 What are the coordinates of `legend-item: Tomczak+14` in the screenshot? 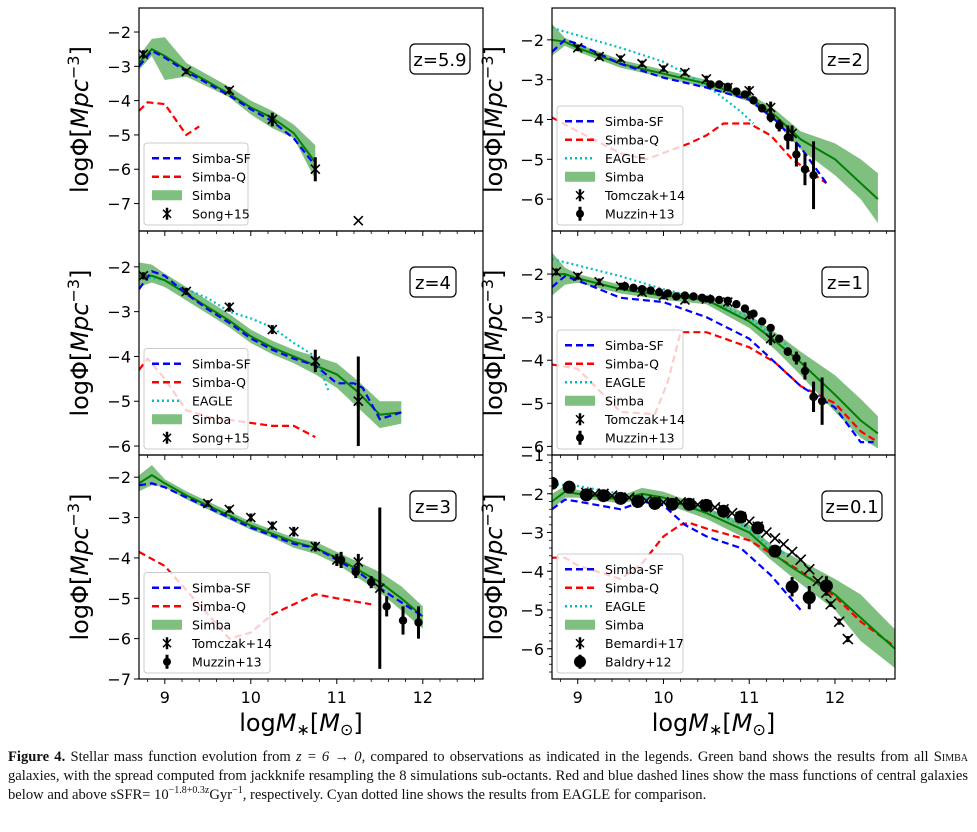 It's located at (630, 419).